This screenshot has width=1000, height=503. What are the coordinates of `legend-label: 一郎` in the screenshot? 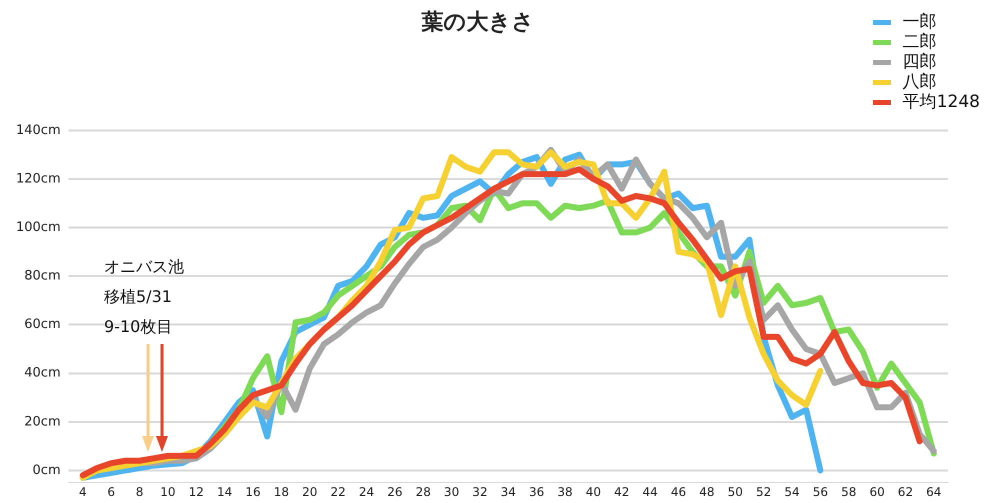 It's located at (919, 22).